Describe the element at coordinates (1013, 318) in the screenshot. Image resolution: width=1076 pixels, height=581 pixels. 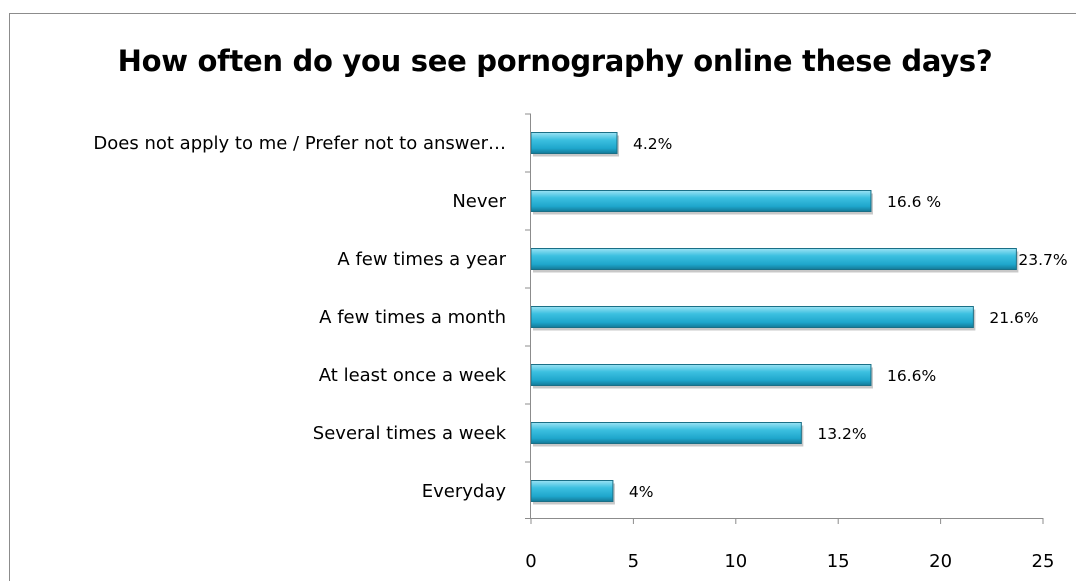
I see `data-label: 21.6%` at that location.